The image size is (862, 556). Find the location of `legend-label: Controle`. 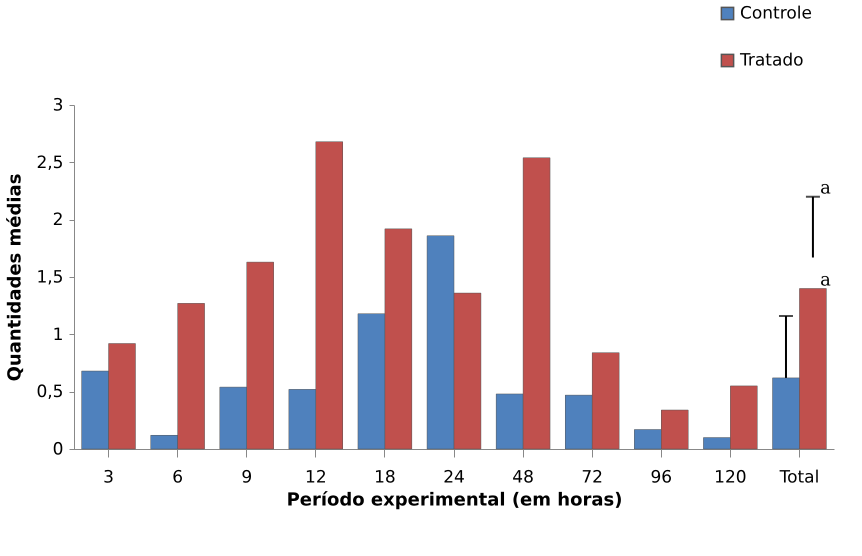

legend-label: Controle is located at coordinates (776, 14).